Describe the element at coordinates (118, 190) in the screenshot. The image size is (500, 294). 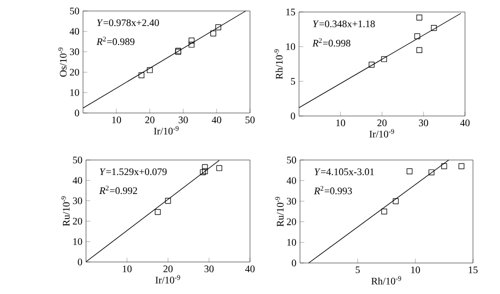
I see `annotation: R$^{2}$=0.992` at that location.